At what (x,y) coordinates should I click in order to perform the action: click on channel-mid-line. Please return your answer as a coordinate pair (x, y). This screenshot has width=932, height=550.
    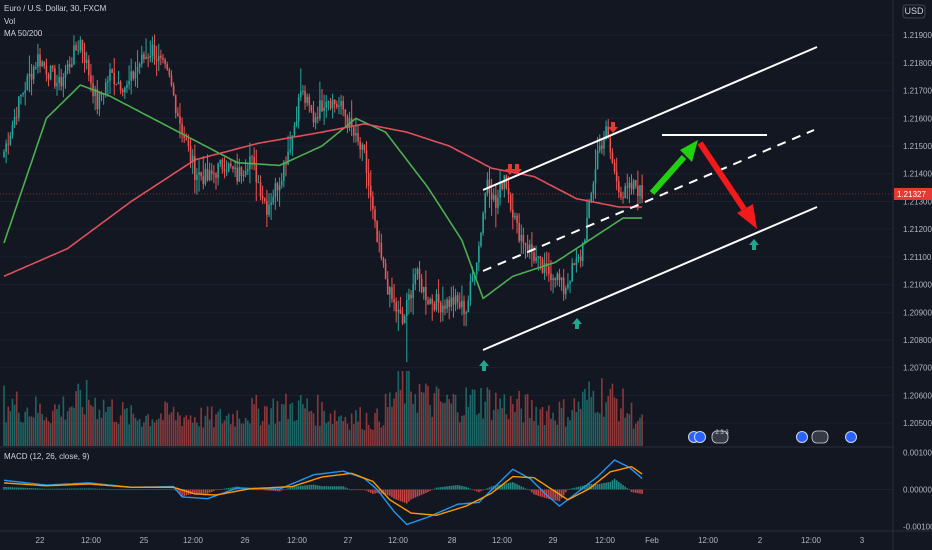
    Looking at the image, I should click on (648, 200).